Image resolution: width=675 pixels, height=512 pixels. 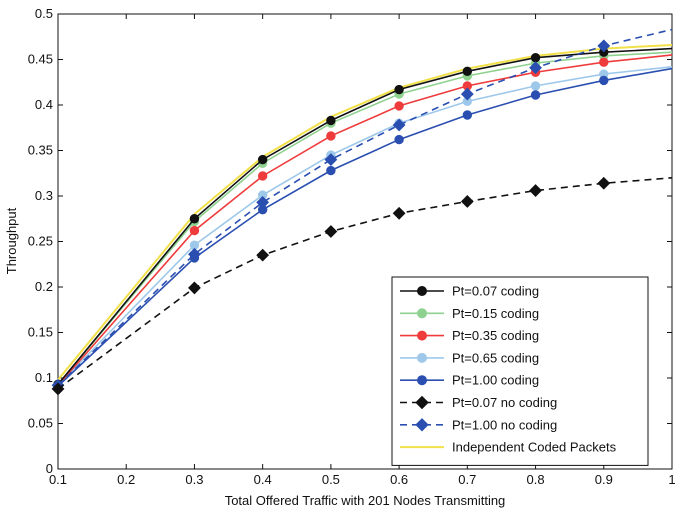 I want to click on y-tick-label: 0.25, so click(x=40, y=241).